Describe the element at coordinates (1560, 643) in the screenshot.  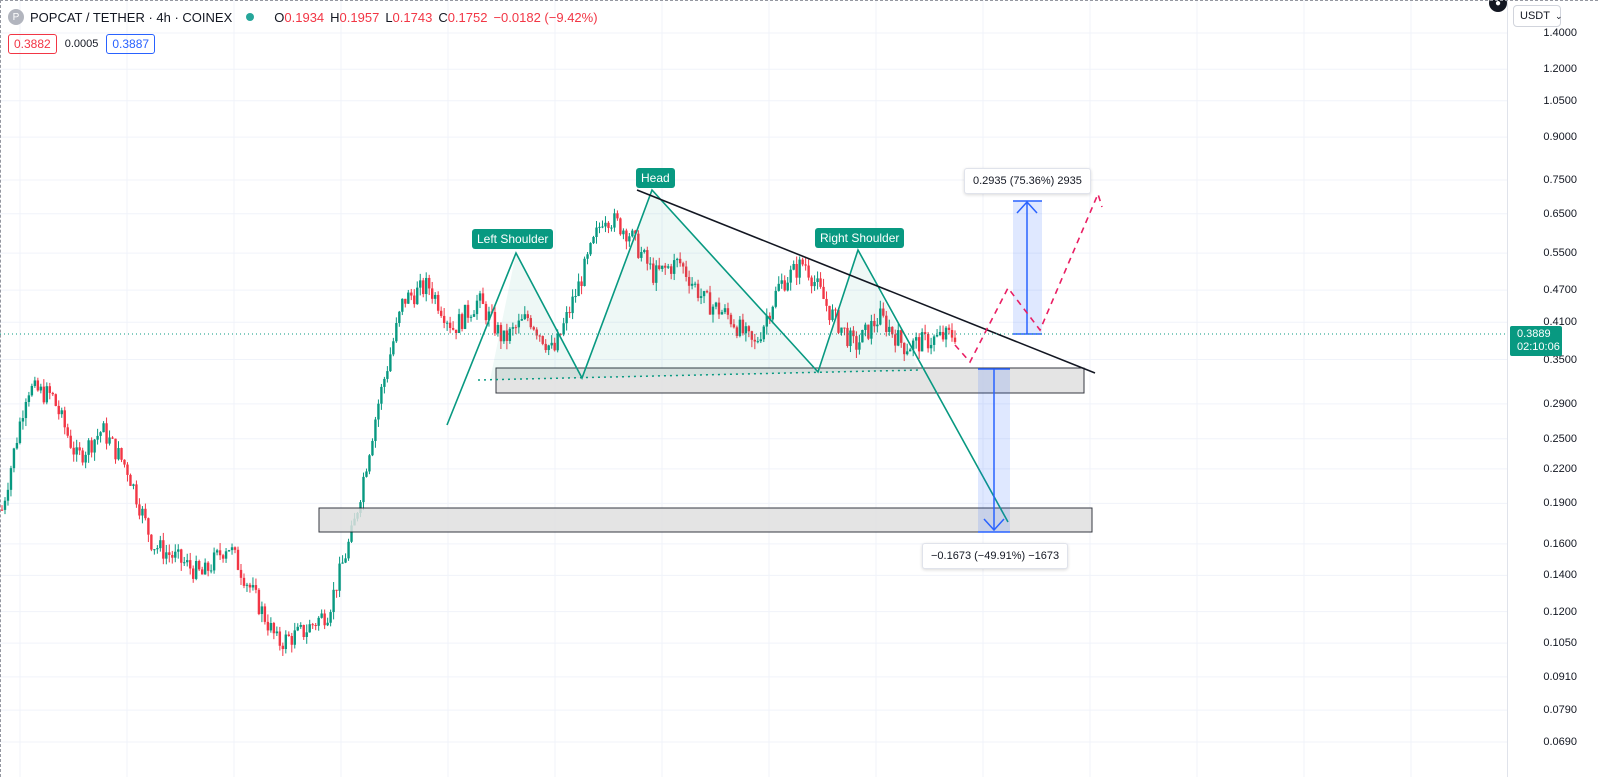
I see `price-tick-label: 0.1050` at that location.